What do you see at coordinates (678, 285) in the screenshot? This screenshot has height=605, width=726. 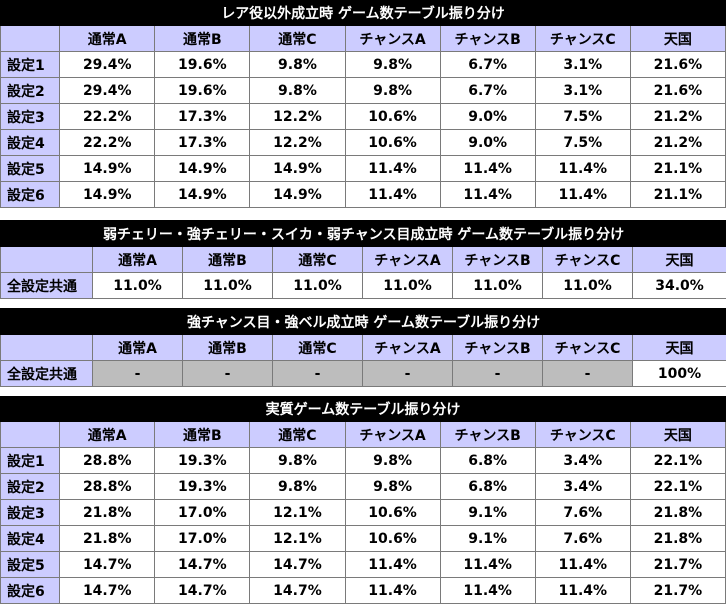 I see `table-cell: 34.0%` at bounding box center [678, 285].